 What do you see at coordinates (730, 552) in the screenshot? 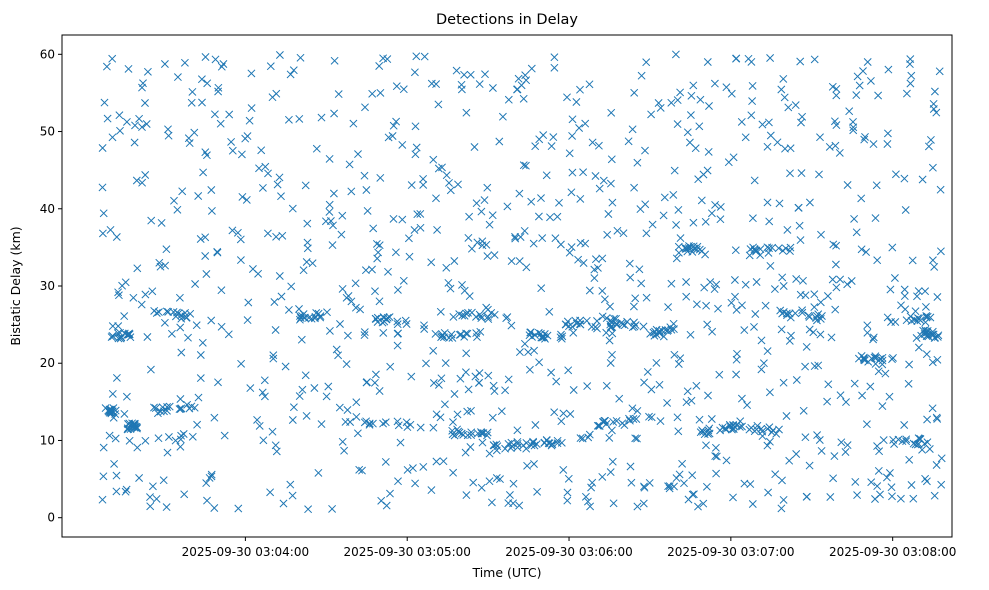
I see `x-tick-label: 2025-09-30 03:07:00` at bounding box center [730, 552].